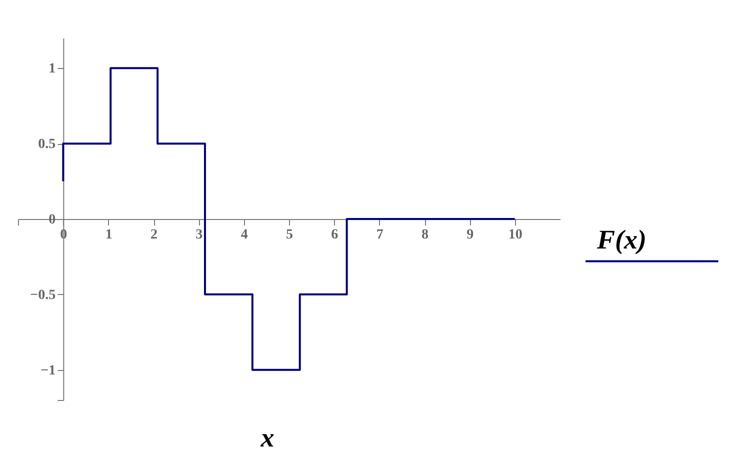 The height and width of the screenshot is (475, 745). I want to click on y-tick-label: 1, so click(52, 69).